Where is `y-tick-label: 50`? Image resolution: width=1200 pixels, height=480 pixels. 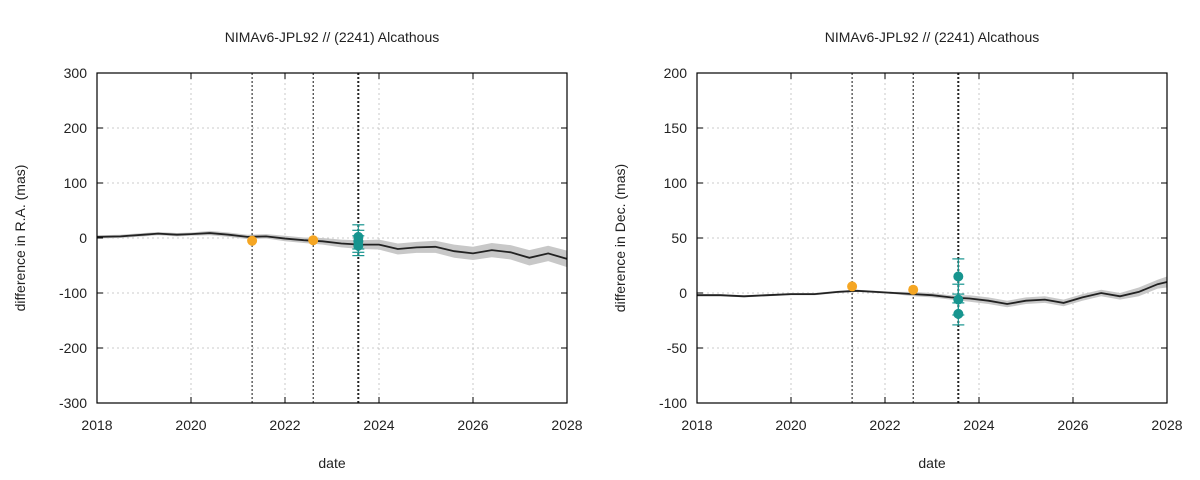 y-tick-label: 50 is located at coordinates (679, 238).